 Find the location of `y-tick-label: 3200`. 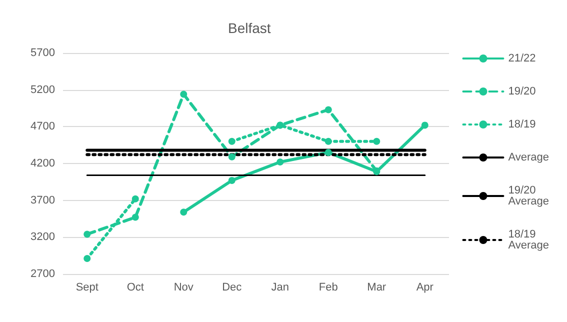

y-tick-label: 3200 is located at coordinates (42, 237).